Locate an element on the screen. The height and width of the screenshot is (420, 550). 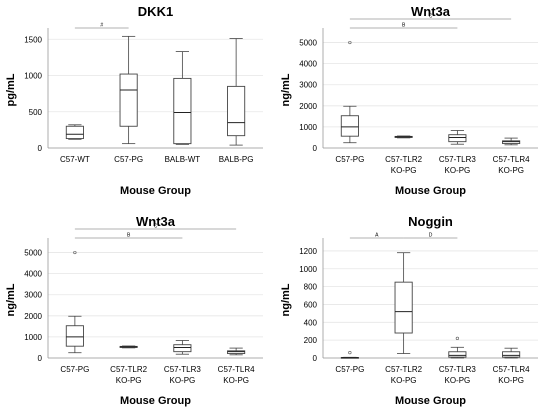
y-tick-label: 200 is located at coordinates (311, 340).